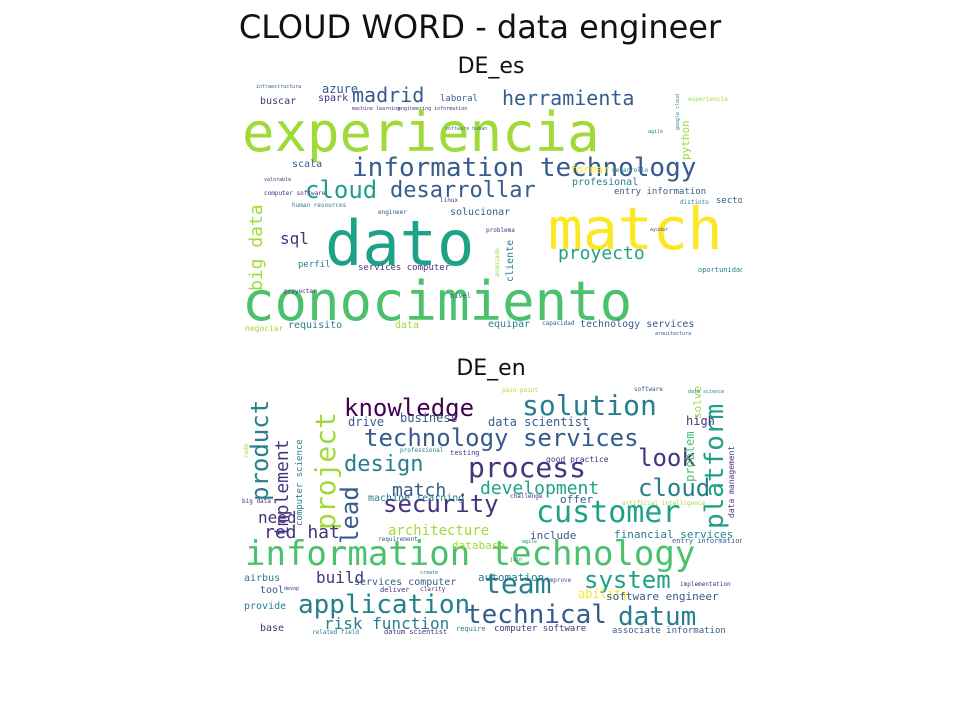 Image resolution: width=960 pixels, height=720 pixels. Describe the element at coordinates (497, 262) in the screenshot. I see `cloud-word: avanzado` at that location.